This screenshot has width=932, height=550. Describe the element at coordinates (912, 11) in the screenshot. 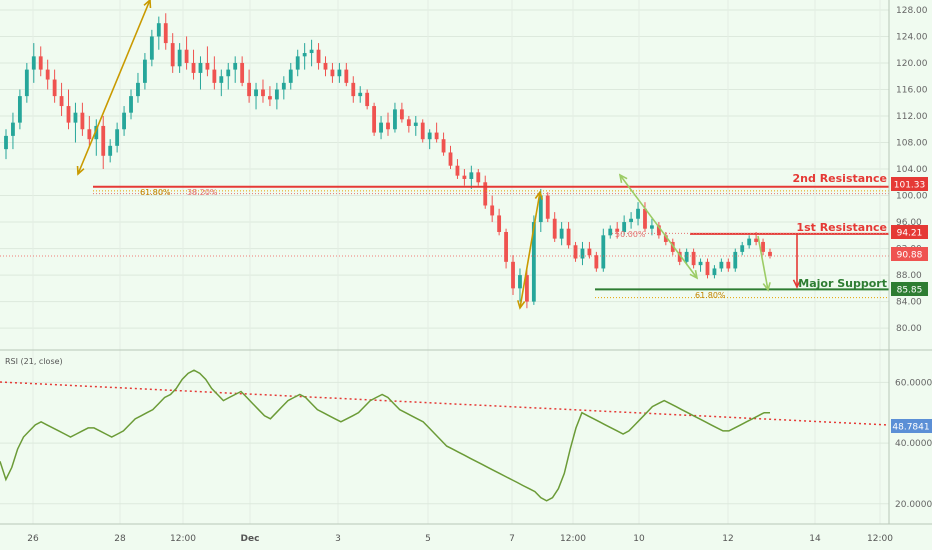

I see `price-tick-label: 128.00` at that location.